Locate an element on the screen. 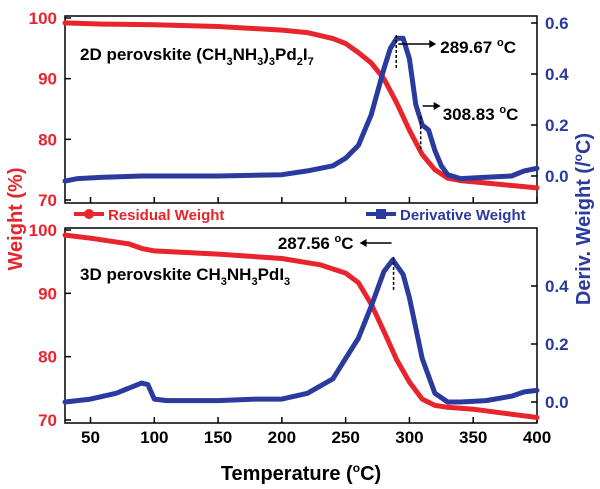 Image resolution: width=600 pixels, height=489 pixels. x-tick-label: 250 is located at coordinates (345, 437).